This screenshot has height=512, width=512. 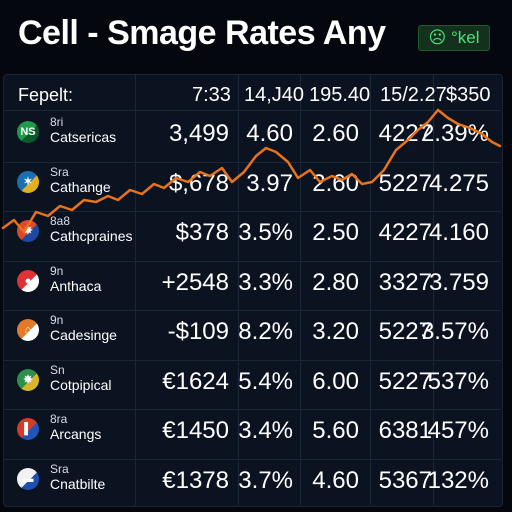 I want to click on table-cell: 2.50, so click(x=335, y=232).